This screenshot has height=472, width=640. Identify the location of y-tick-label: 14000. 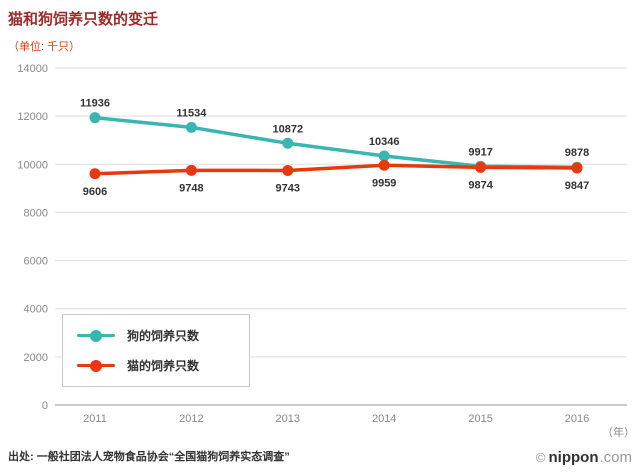
(32, 69).